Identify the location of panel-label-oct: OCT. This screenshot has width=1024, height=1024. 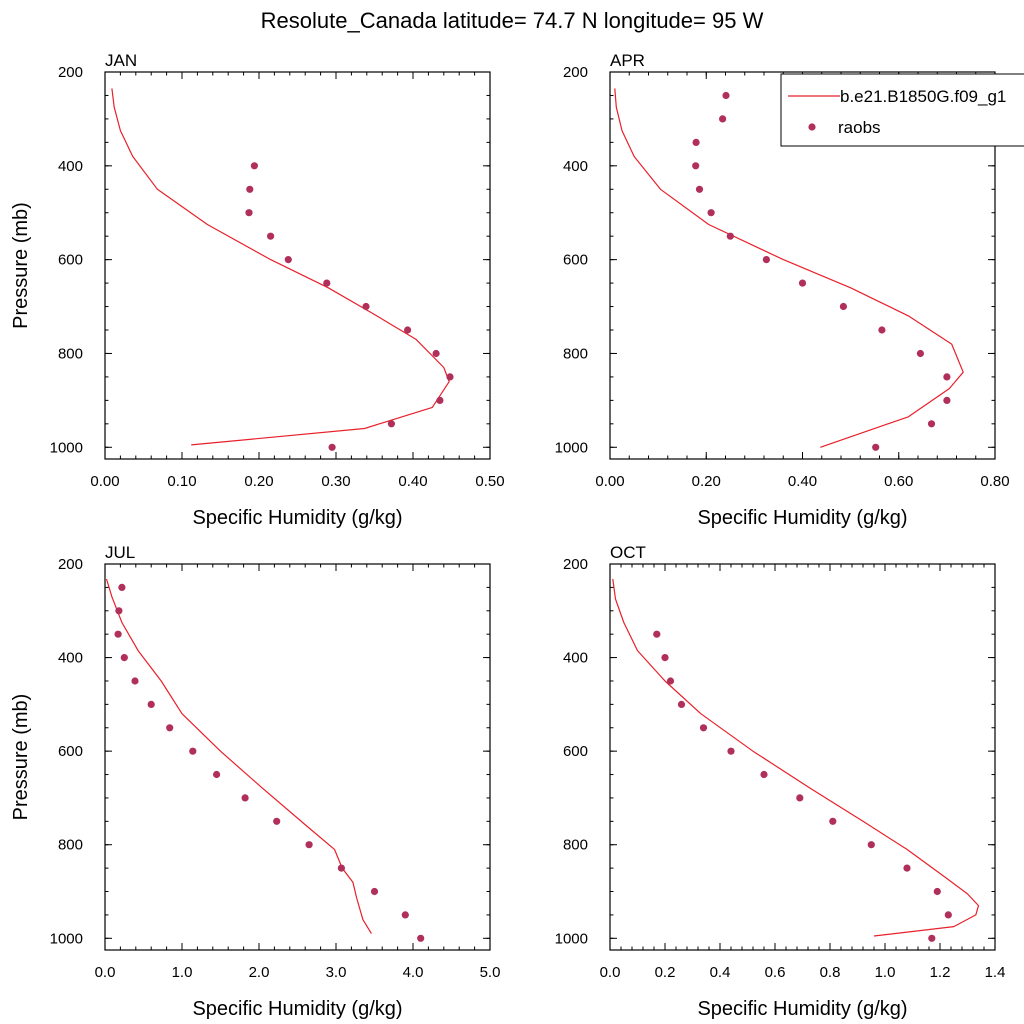
(628, 552).